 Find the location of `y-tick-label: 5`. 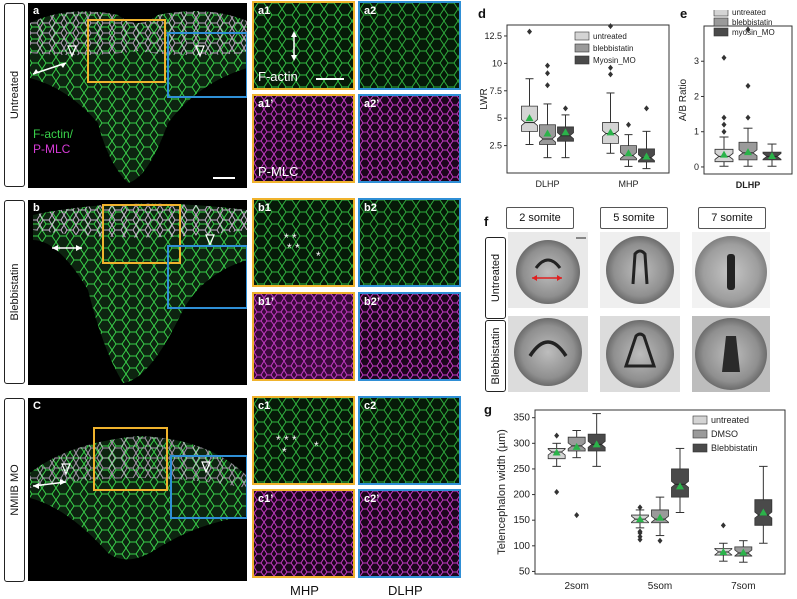

y-tick-label: 5 is located at coordinates (499, 118).